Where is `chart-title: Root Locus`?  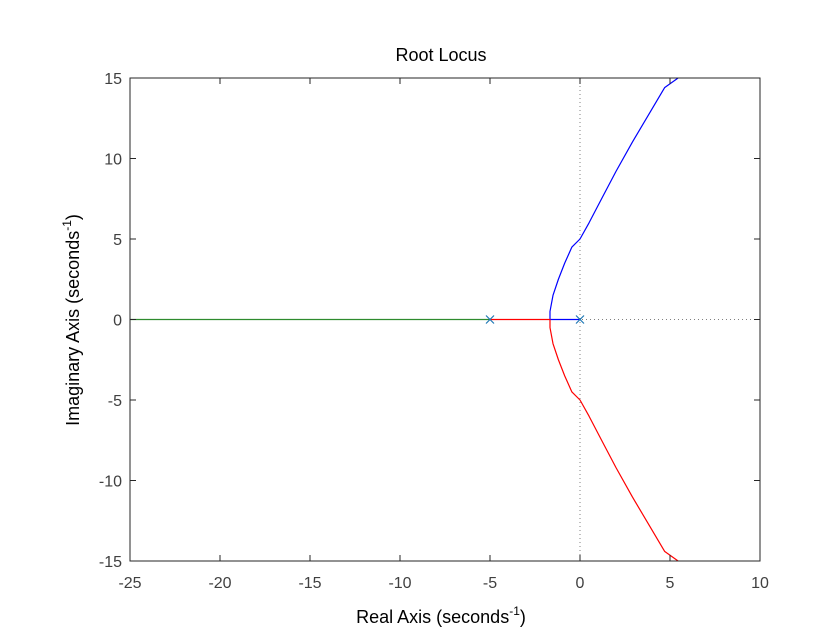 chart-title: Root Locus is located at coordinates (440, 55).